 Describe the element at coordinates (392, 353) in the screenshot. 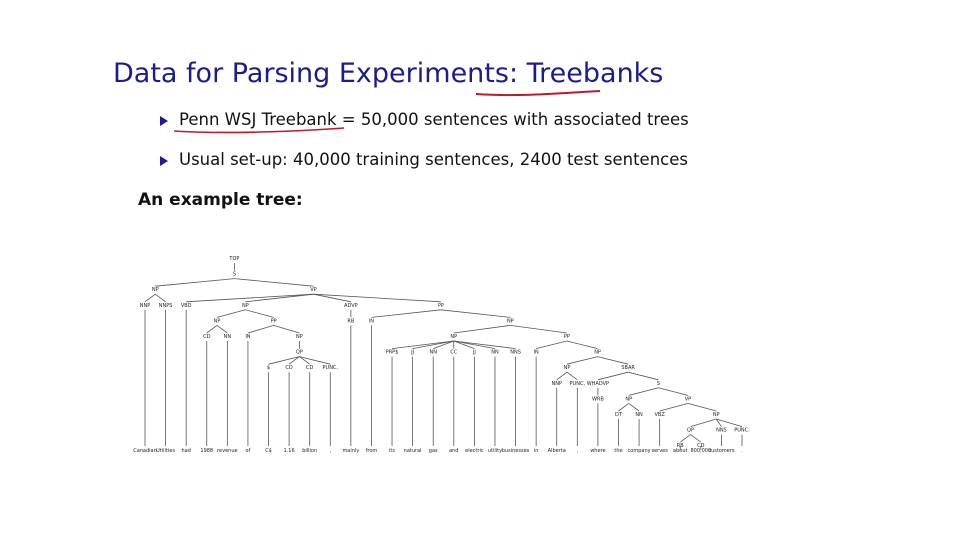

I see `tree-node-label: PRP$` at that location.